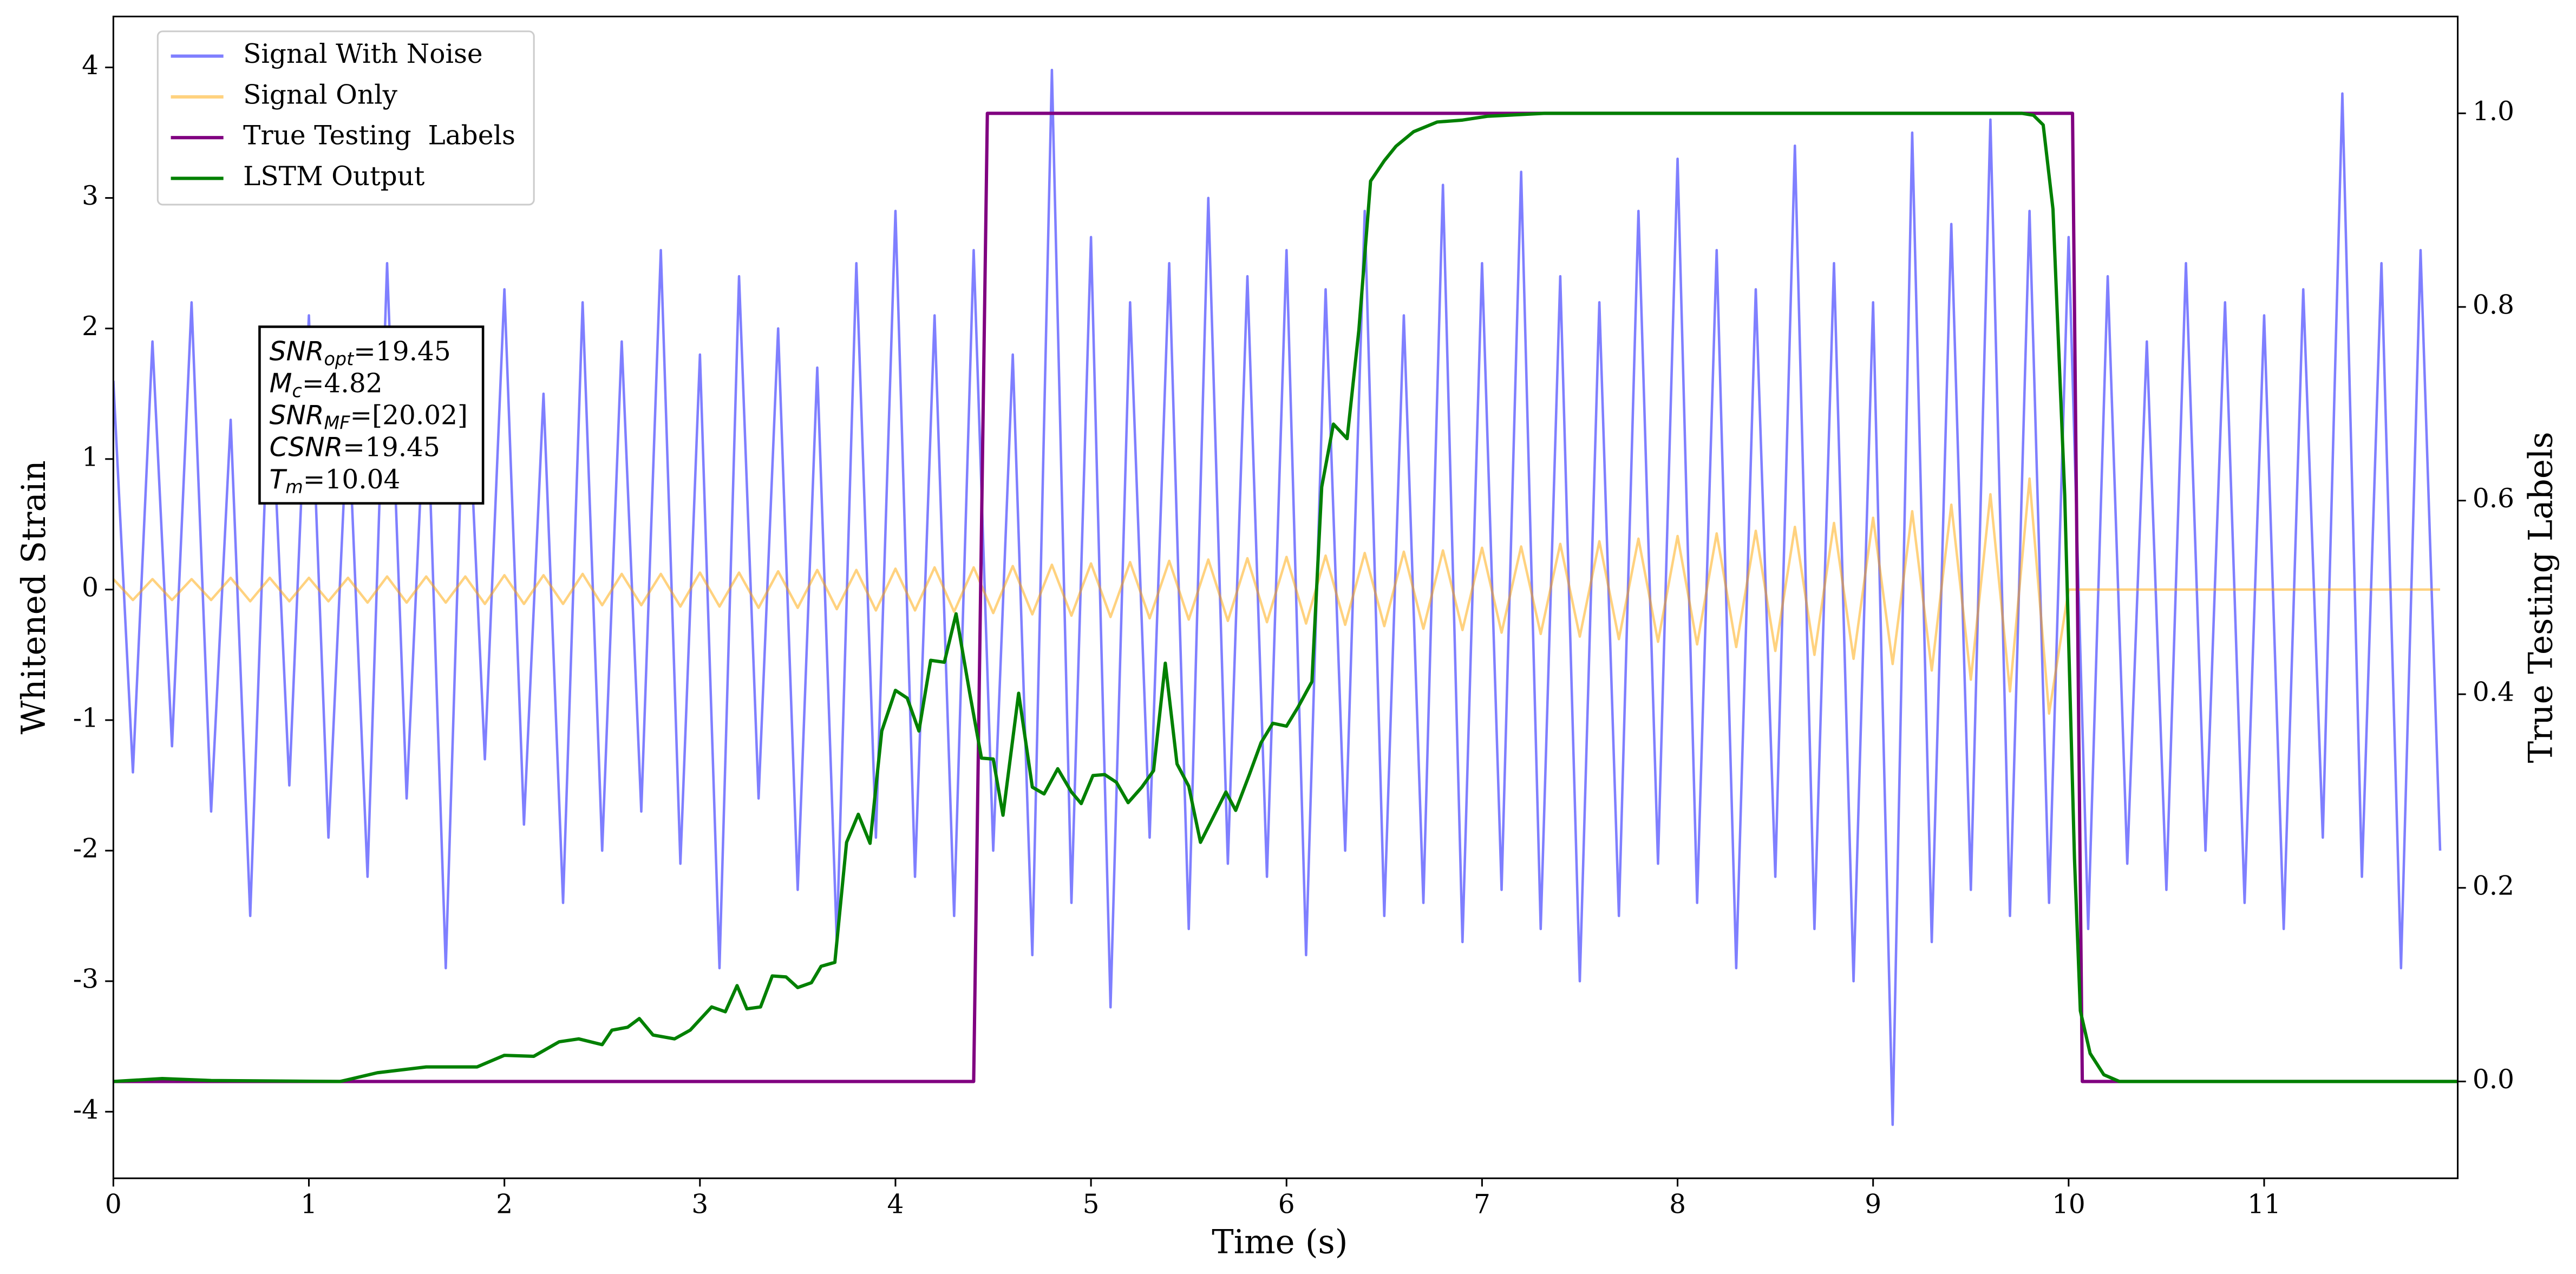 The width and height of the screenshot is (2576, 1274). I want to click on annotation-box, so click(371, 415).